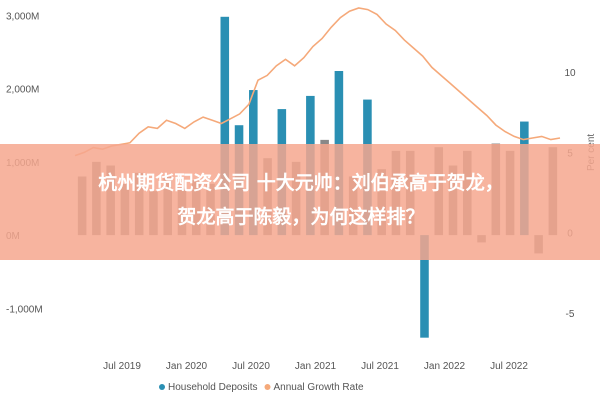 The height and width of the screenshot is (400, 600). What do you see at coordinates (213, 387) in the screenshot?
I see `legend-label: Household Deposits` at bounding box center [213, 387].